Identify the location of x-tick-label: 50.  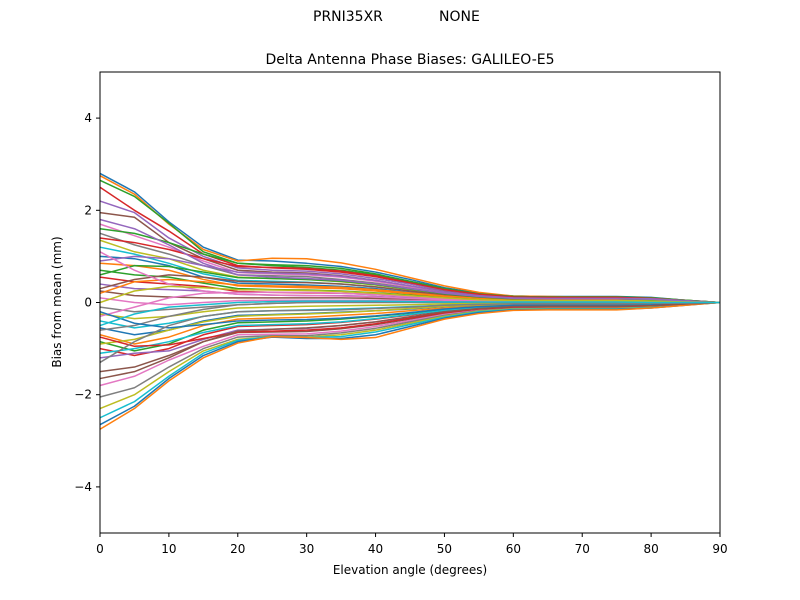
(444, 549).